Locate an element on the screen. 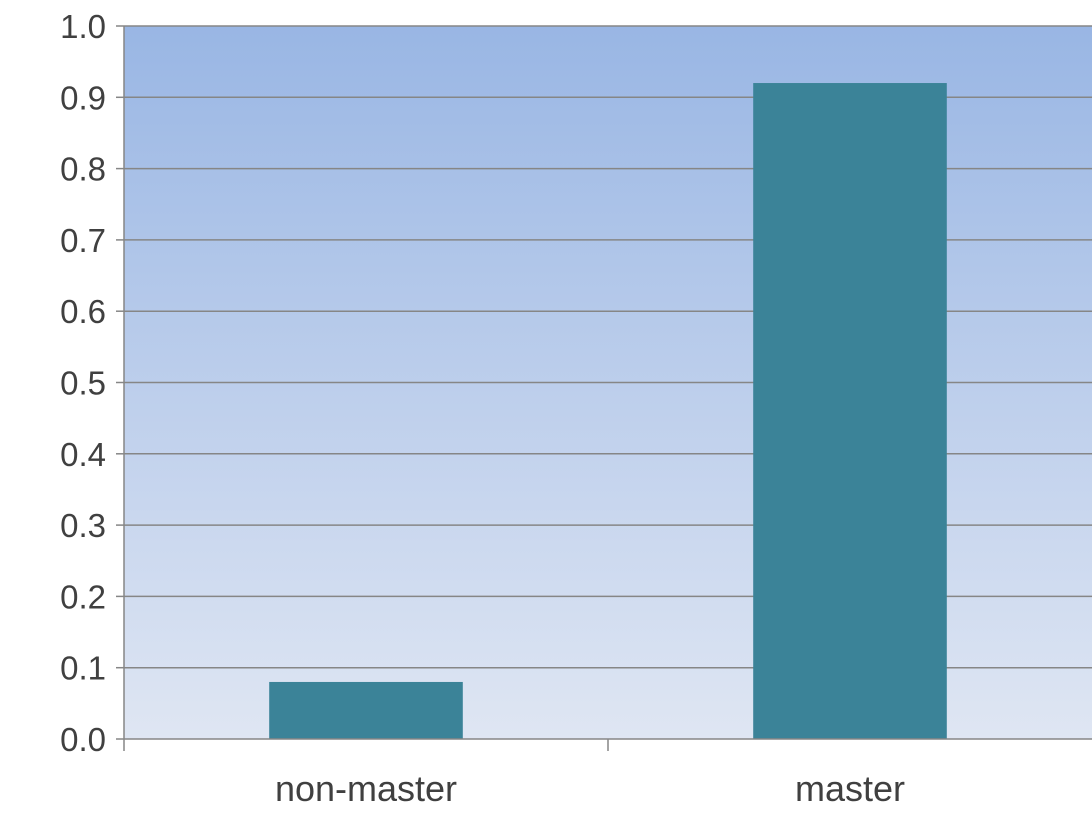 This screenshot has width=1092, height=816. y-tick-label: 0.6 is located at coordinates (83, 311).